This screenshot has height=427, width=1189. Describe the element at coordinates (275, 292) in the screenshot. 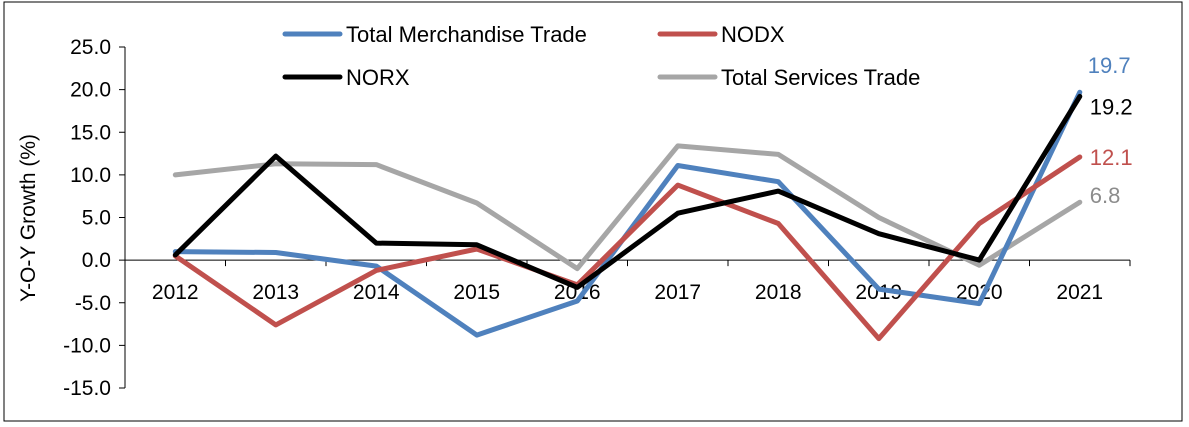

I see `x-tick-label: 2013` at that location.